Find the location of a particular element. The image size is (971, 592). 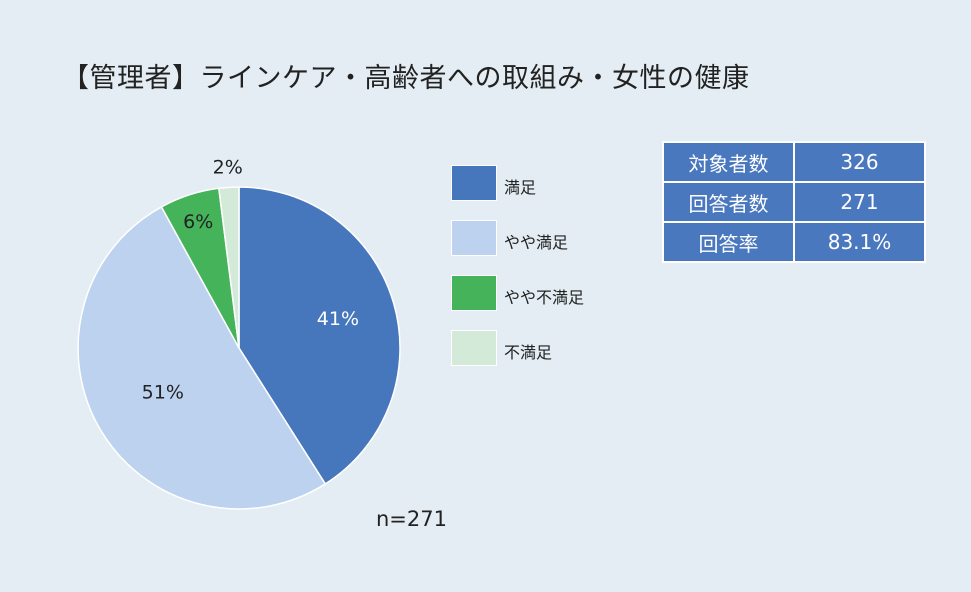

stats-label: 回答率 is located at coordinates (728, 242).